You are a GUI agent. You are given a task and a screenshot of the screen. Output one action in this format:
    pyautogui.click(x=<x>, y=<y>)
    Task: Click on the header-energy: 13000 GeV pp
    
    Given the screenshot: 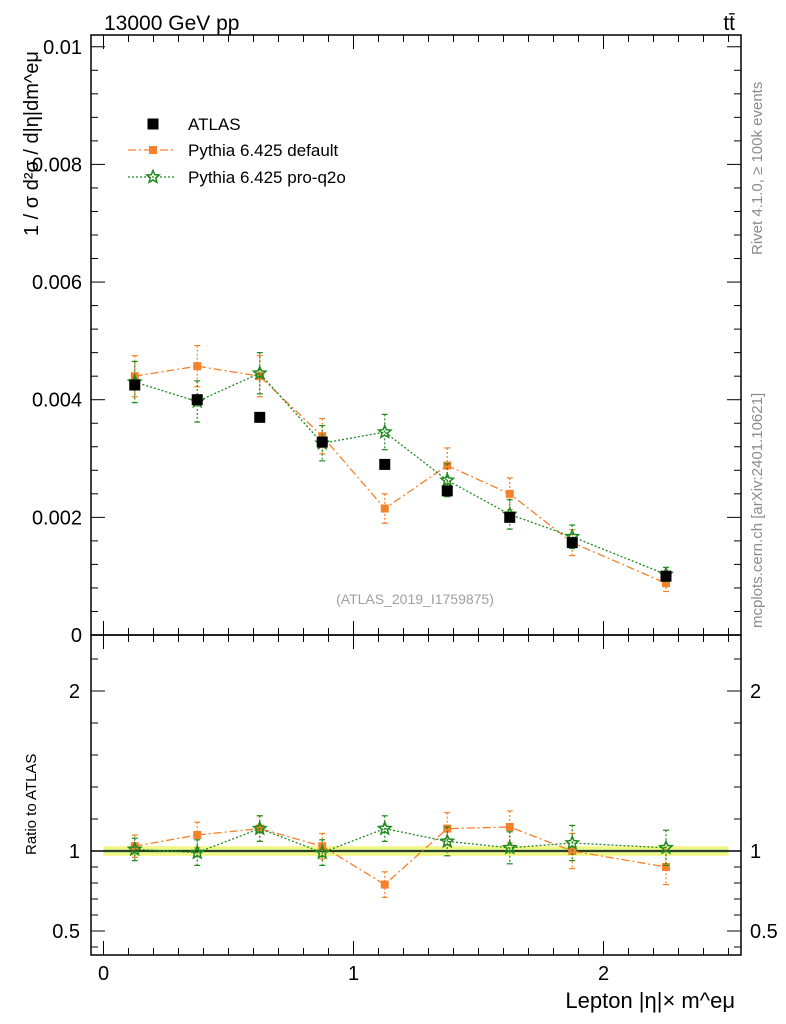 What is the action you would take?
    pyautogui.click(x=171, y=23)
    